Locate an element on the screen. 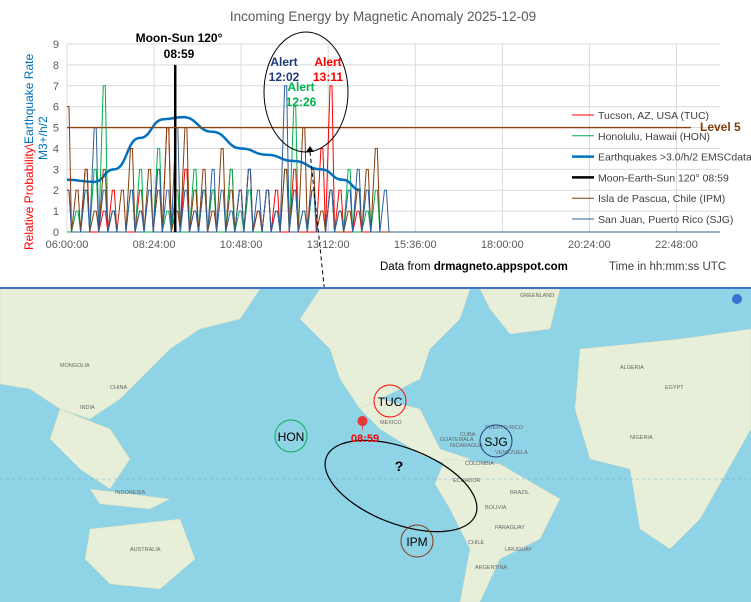 The height and width of the screenshot is (602, 751). land-se-asia is located at coordinates (90, 449).